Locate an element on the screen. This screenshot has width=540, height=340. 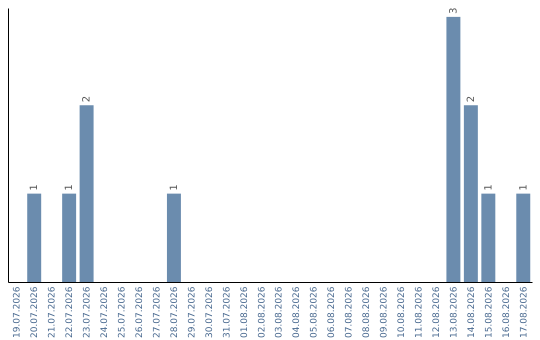
x-tick-label: 30.07.2026 is located at coordinates (209, 312).